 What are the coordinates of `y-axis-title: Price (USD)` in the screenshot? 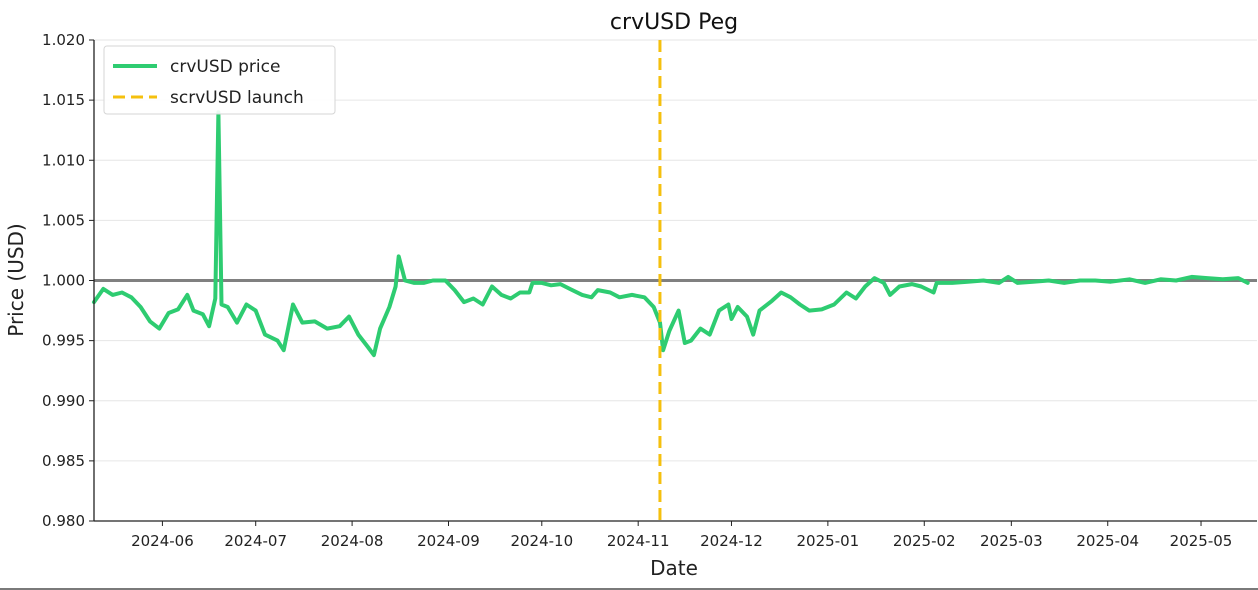 It's located at (16, 280).